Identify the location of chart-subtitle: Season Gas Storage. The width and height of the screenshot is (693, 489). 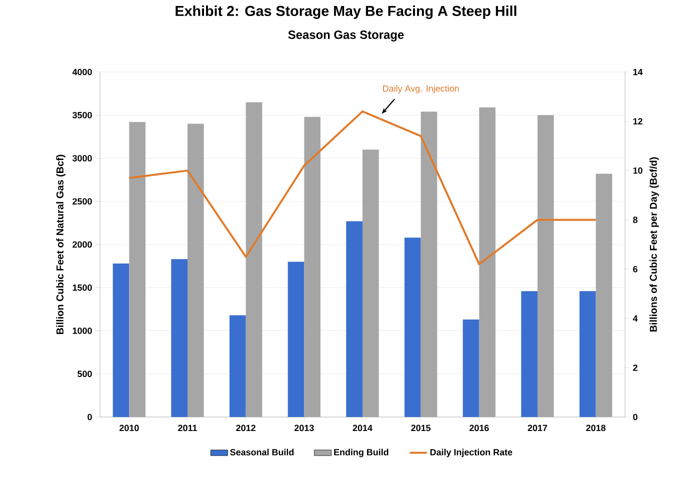
(346, 36).